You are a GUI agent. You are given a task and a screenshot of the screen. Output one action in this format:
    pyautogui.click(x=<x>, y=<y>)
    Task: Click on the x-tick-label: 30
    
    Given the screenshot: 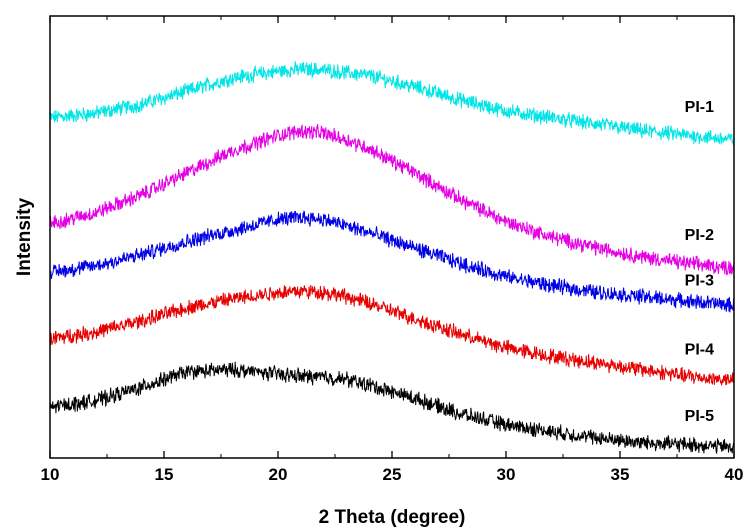 What is the action you would take?
    pyautogui.click(x=506, y=474)
    